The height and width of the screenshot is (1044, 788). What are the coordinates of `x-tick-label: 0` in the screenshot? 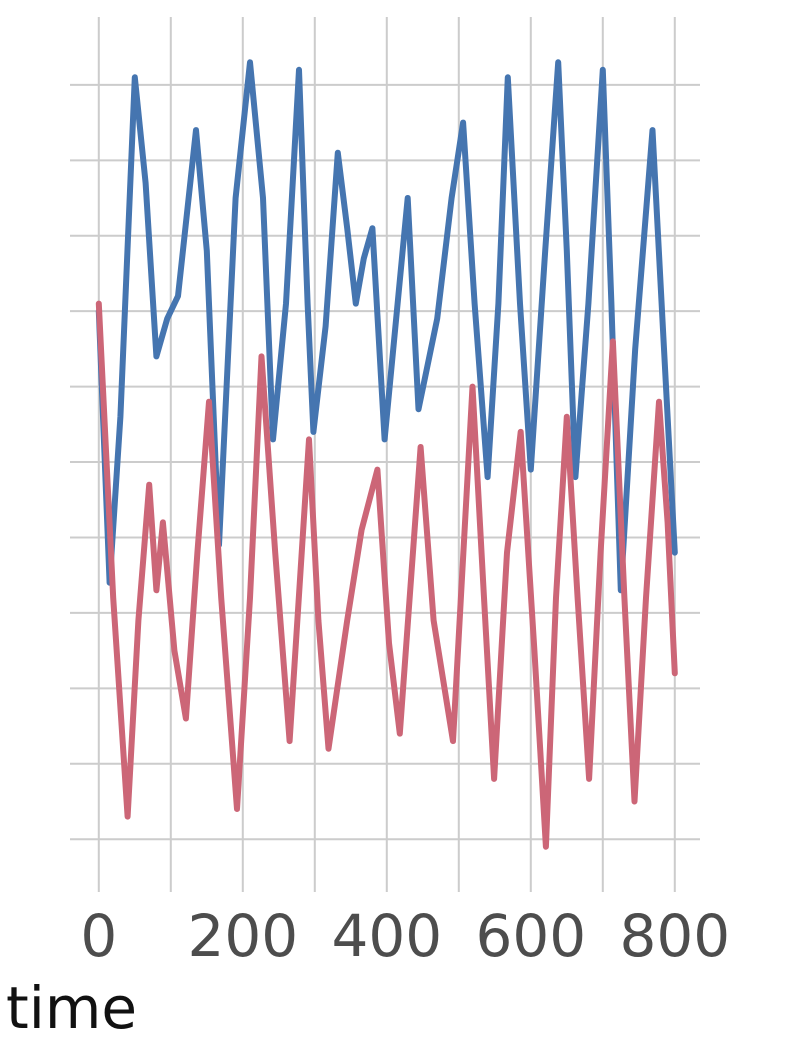 It's located at (98, 936).